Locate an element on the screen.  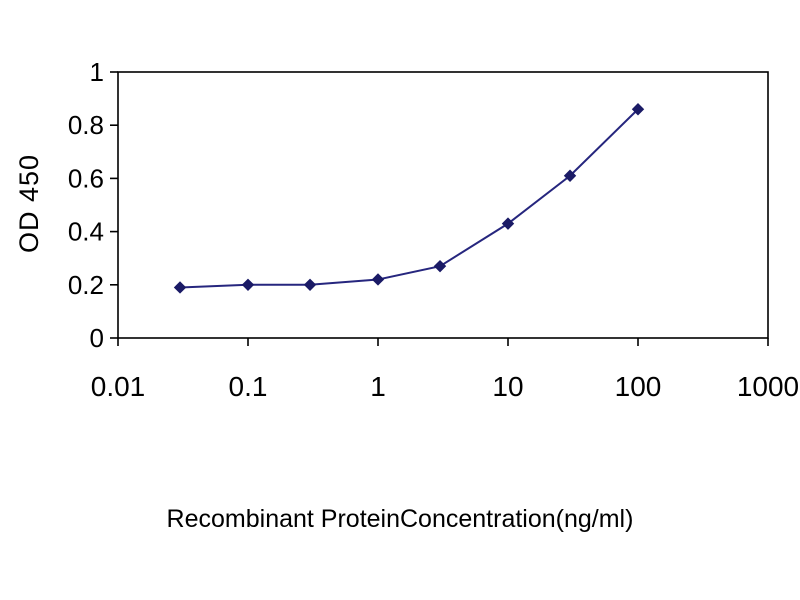
y-axis-title: OD 450 is located at coordinates (29, 203).